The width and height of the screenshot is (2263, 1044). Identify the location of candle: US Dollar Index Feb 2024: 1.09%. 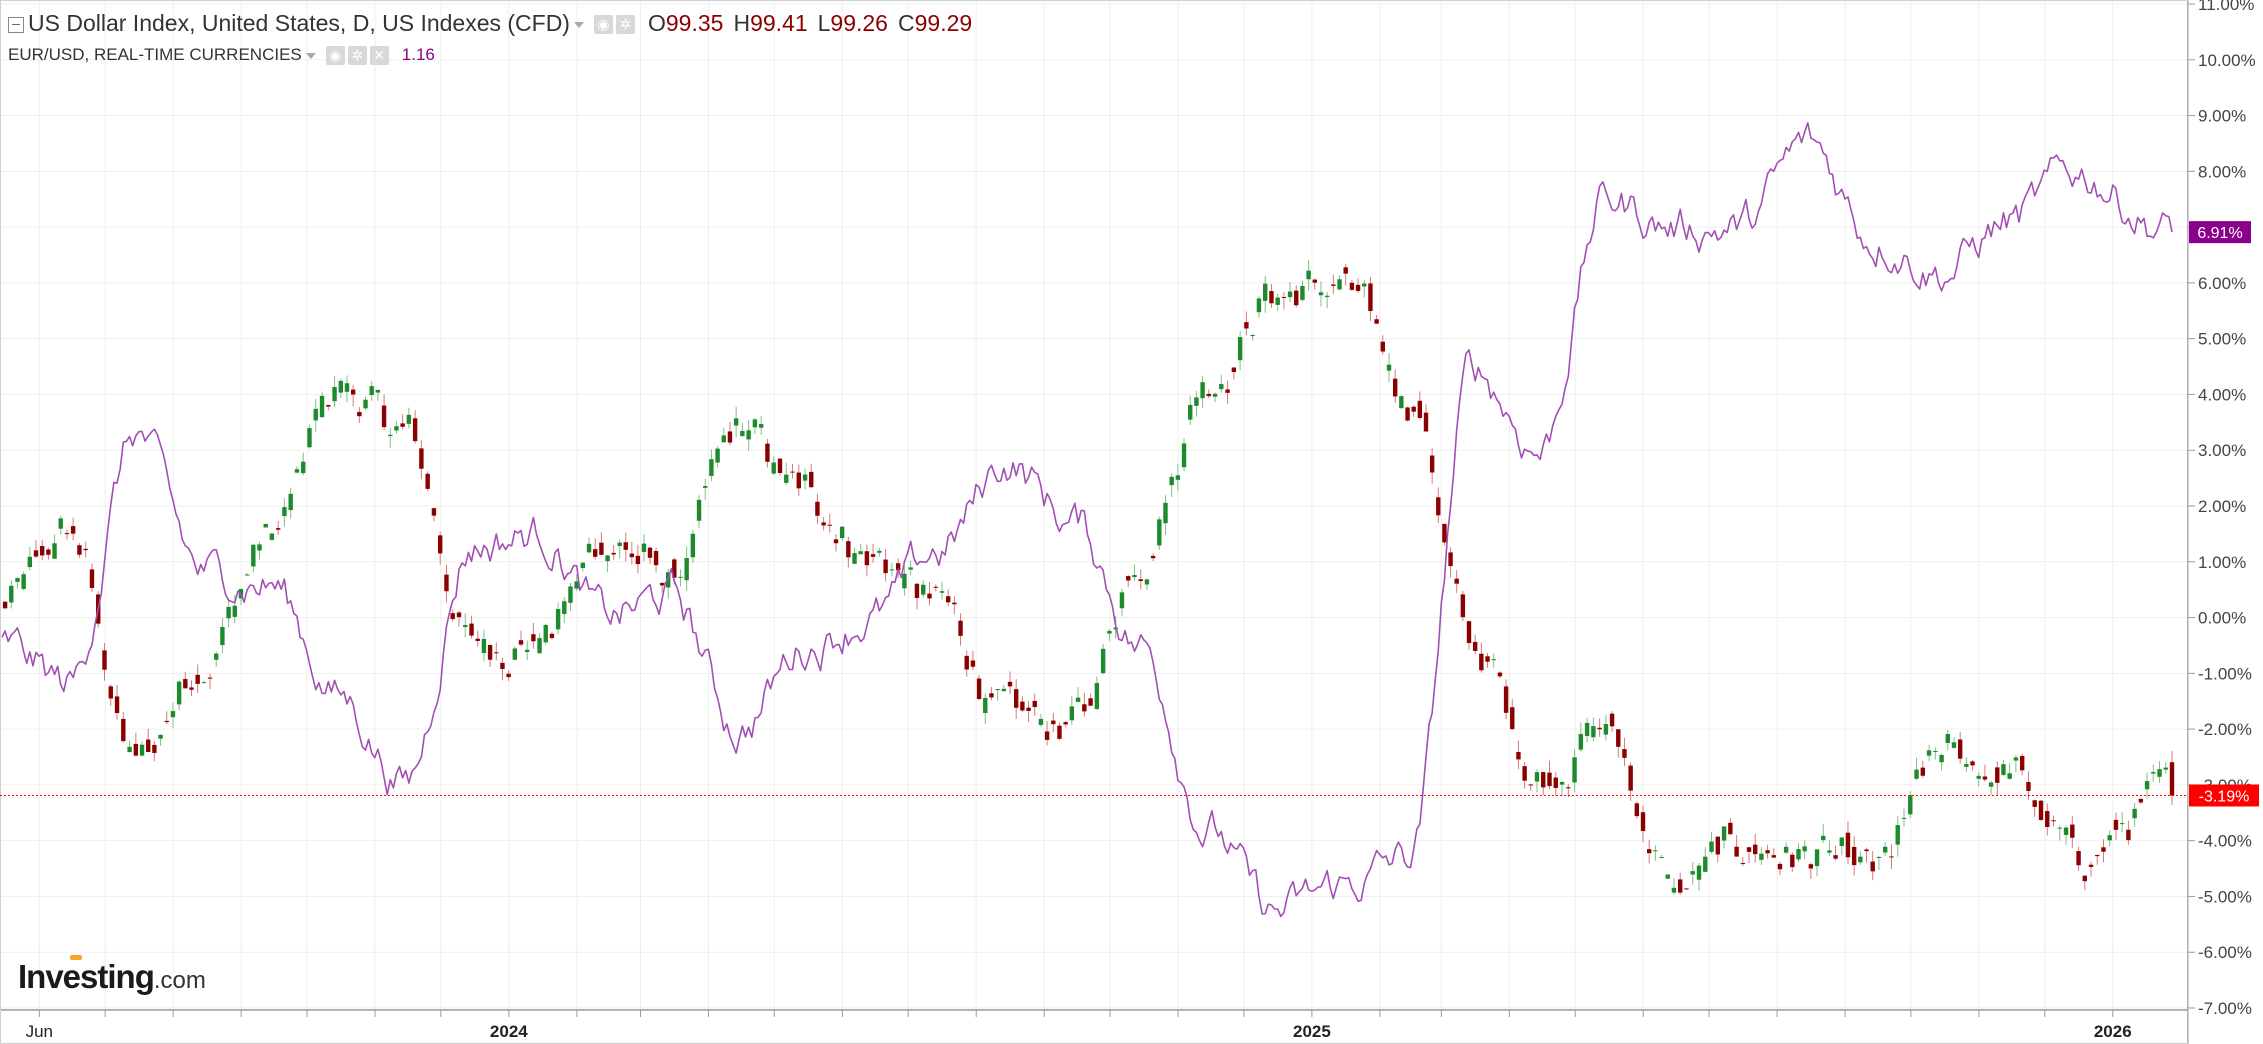
(595, 549).